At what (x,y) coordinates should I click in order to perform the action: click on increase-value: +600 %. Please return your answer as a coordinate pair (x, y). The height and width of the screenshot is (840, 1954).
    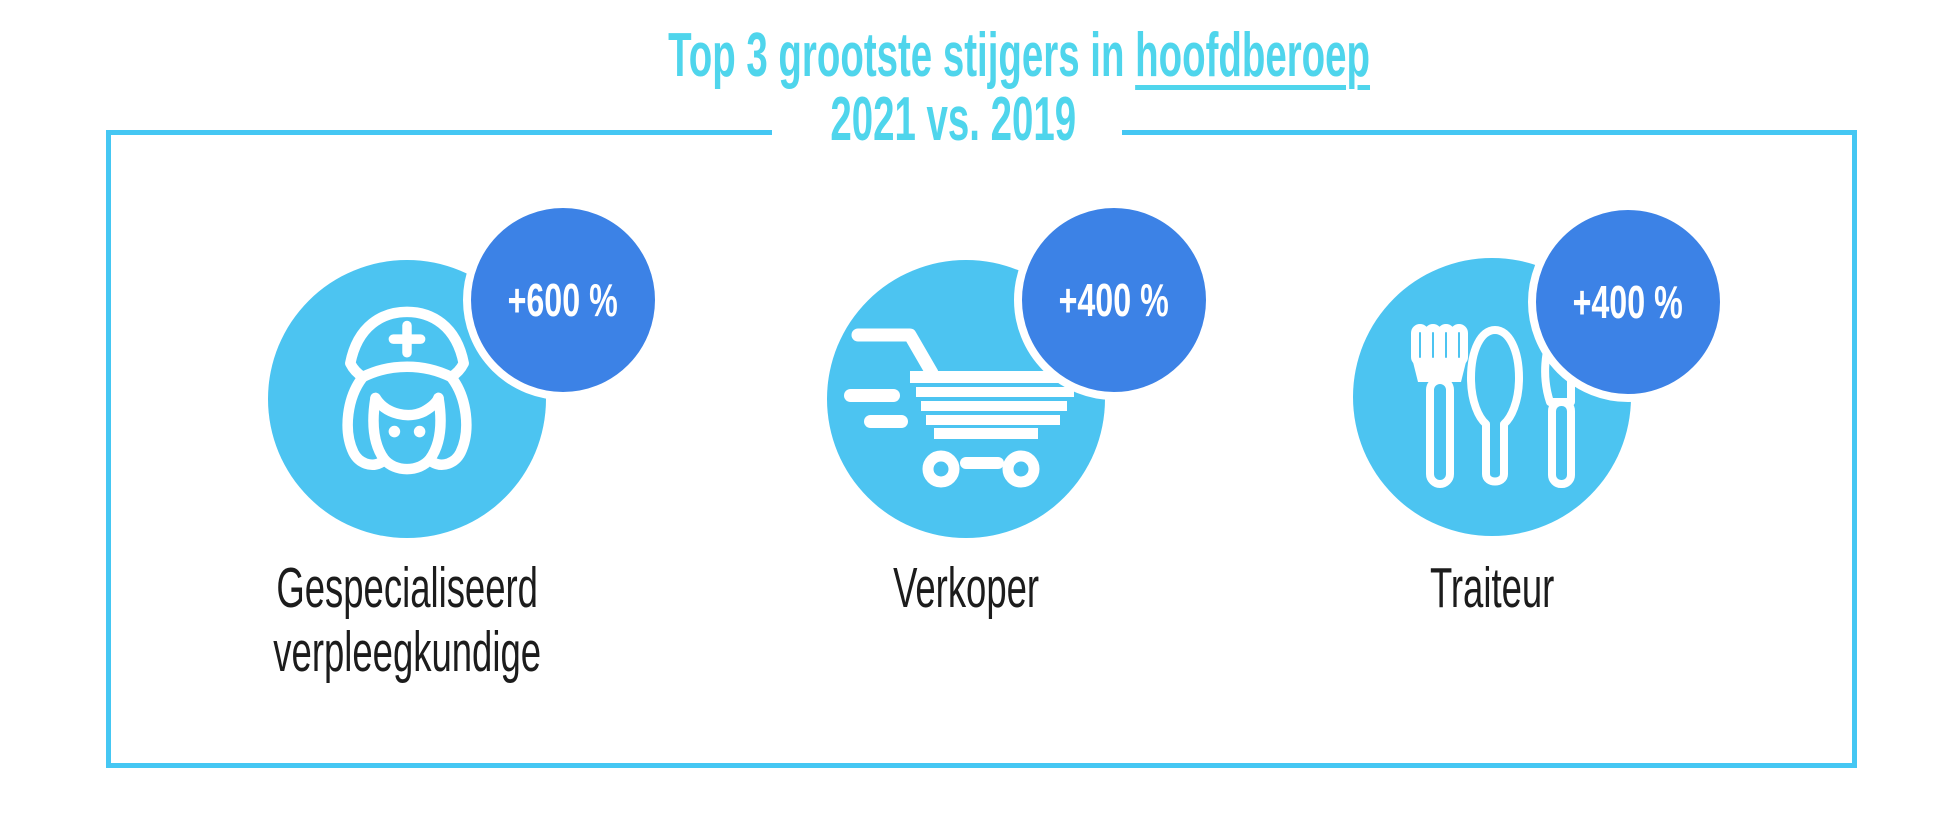
    Looking at the image, I should click on (563, 300).